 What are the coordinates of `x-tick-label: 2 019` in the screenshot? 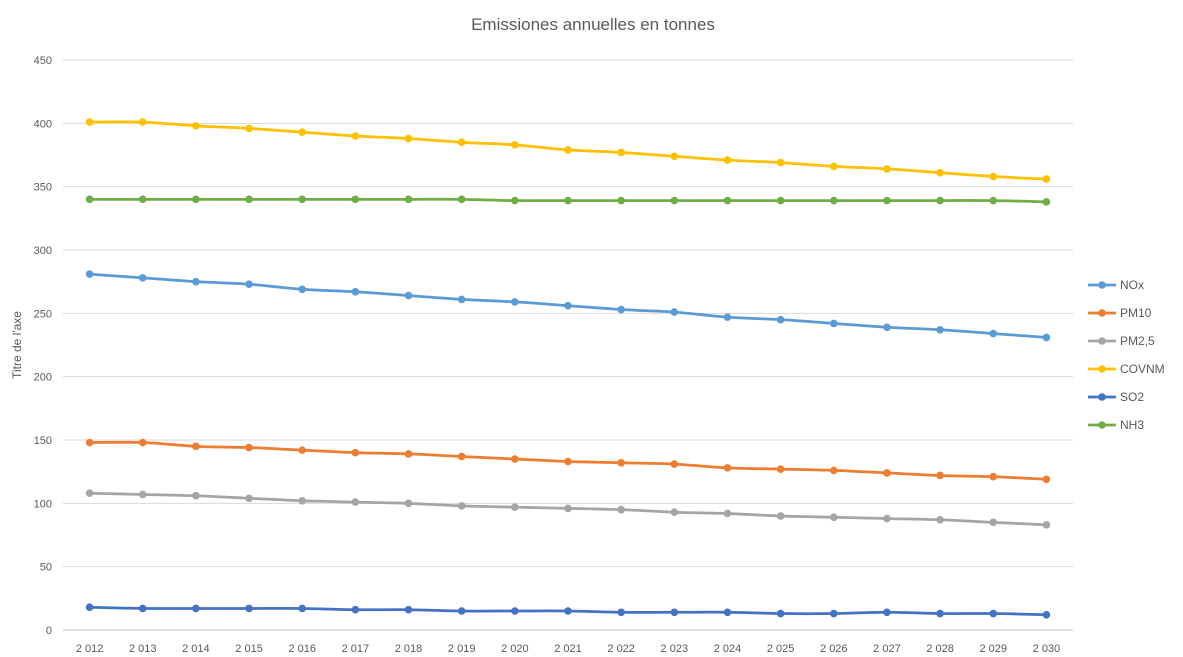 It's located at (462, 649).